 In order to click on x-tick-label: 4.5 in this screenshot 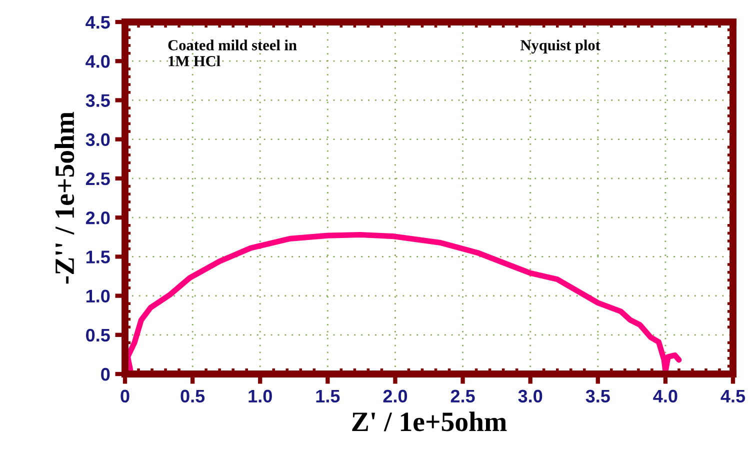, I will do `click(733, 396)`.